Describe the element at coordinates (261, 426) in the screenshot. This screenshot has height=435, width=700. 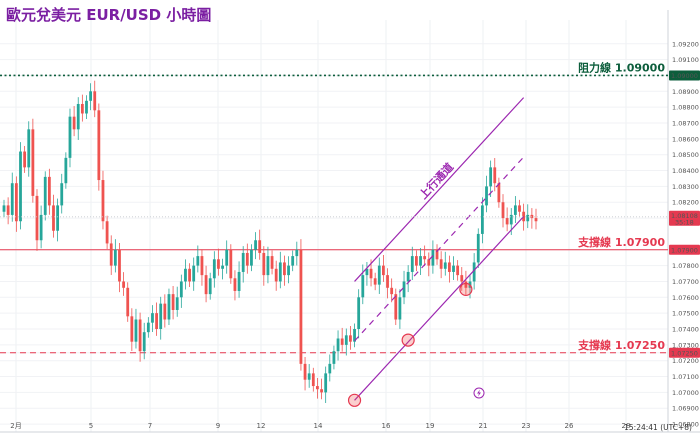
I see `x-tick-label: 12` at that location.